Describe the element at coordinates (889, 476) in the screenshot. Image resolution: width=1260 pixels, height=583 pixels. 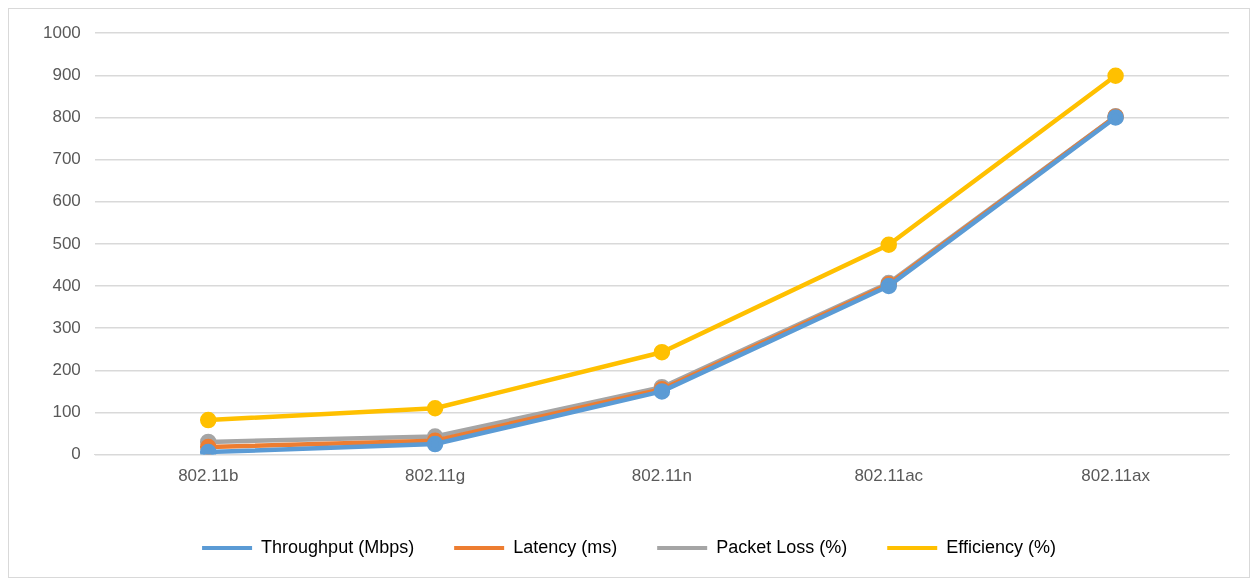
I see `x-tick-label: 802.11ac` at that location.